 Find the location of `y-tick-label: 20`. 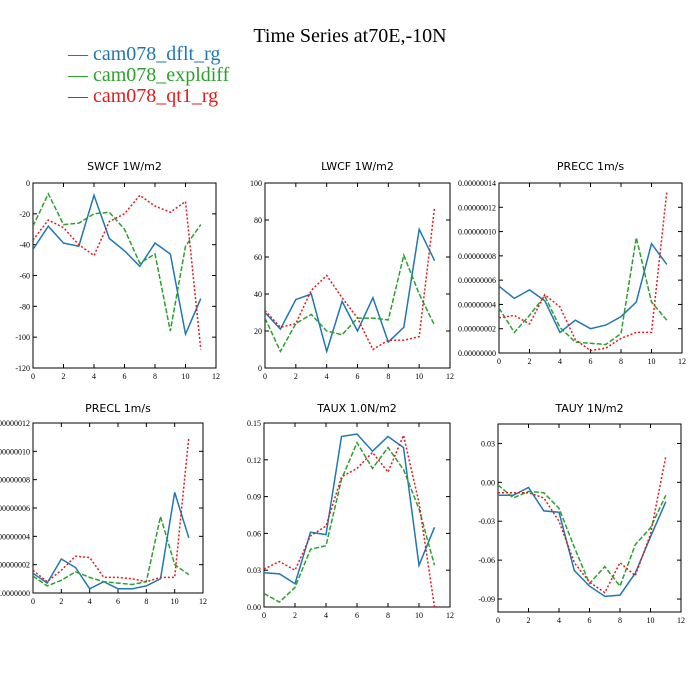

y-tick-label: 20 is located at coordinates (258, 331).